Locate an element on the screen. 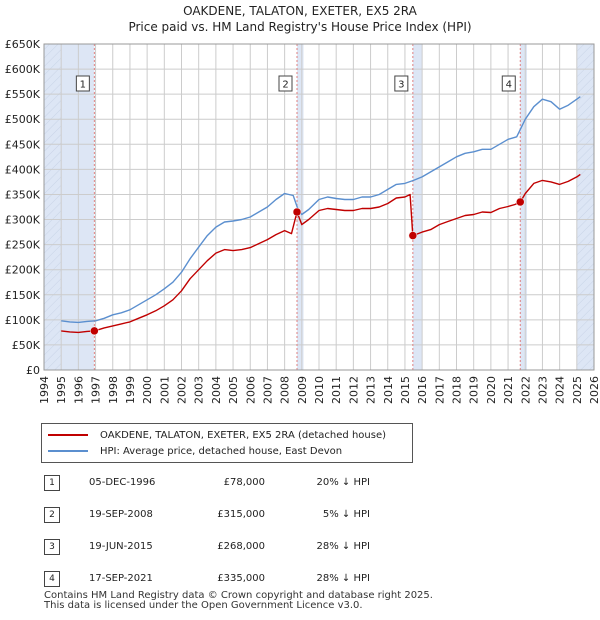  x-tick-label: 2010 is located at coordinates (319, 390).